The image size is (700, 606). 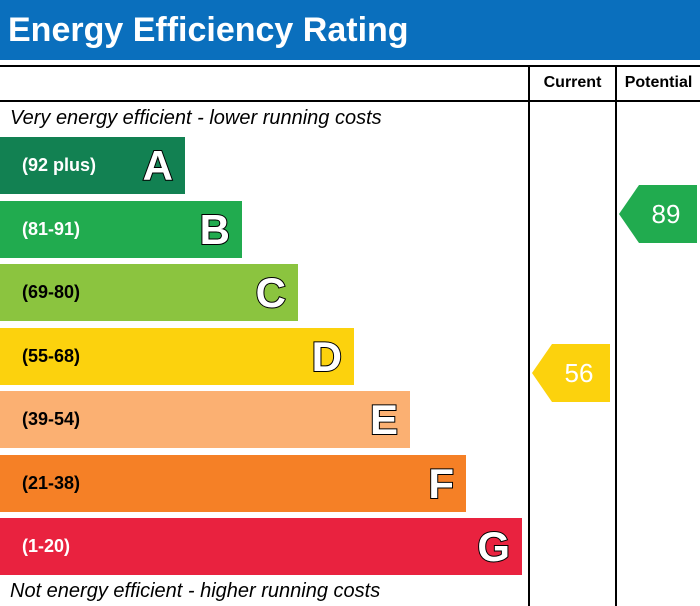 What do you see at coordinates (51, 355) in the screenshot?
I see `band-range-label: (55-68)` at bounding box center [51, 355].